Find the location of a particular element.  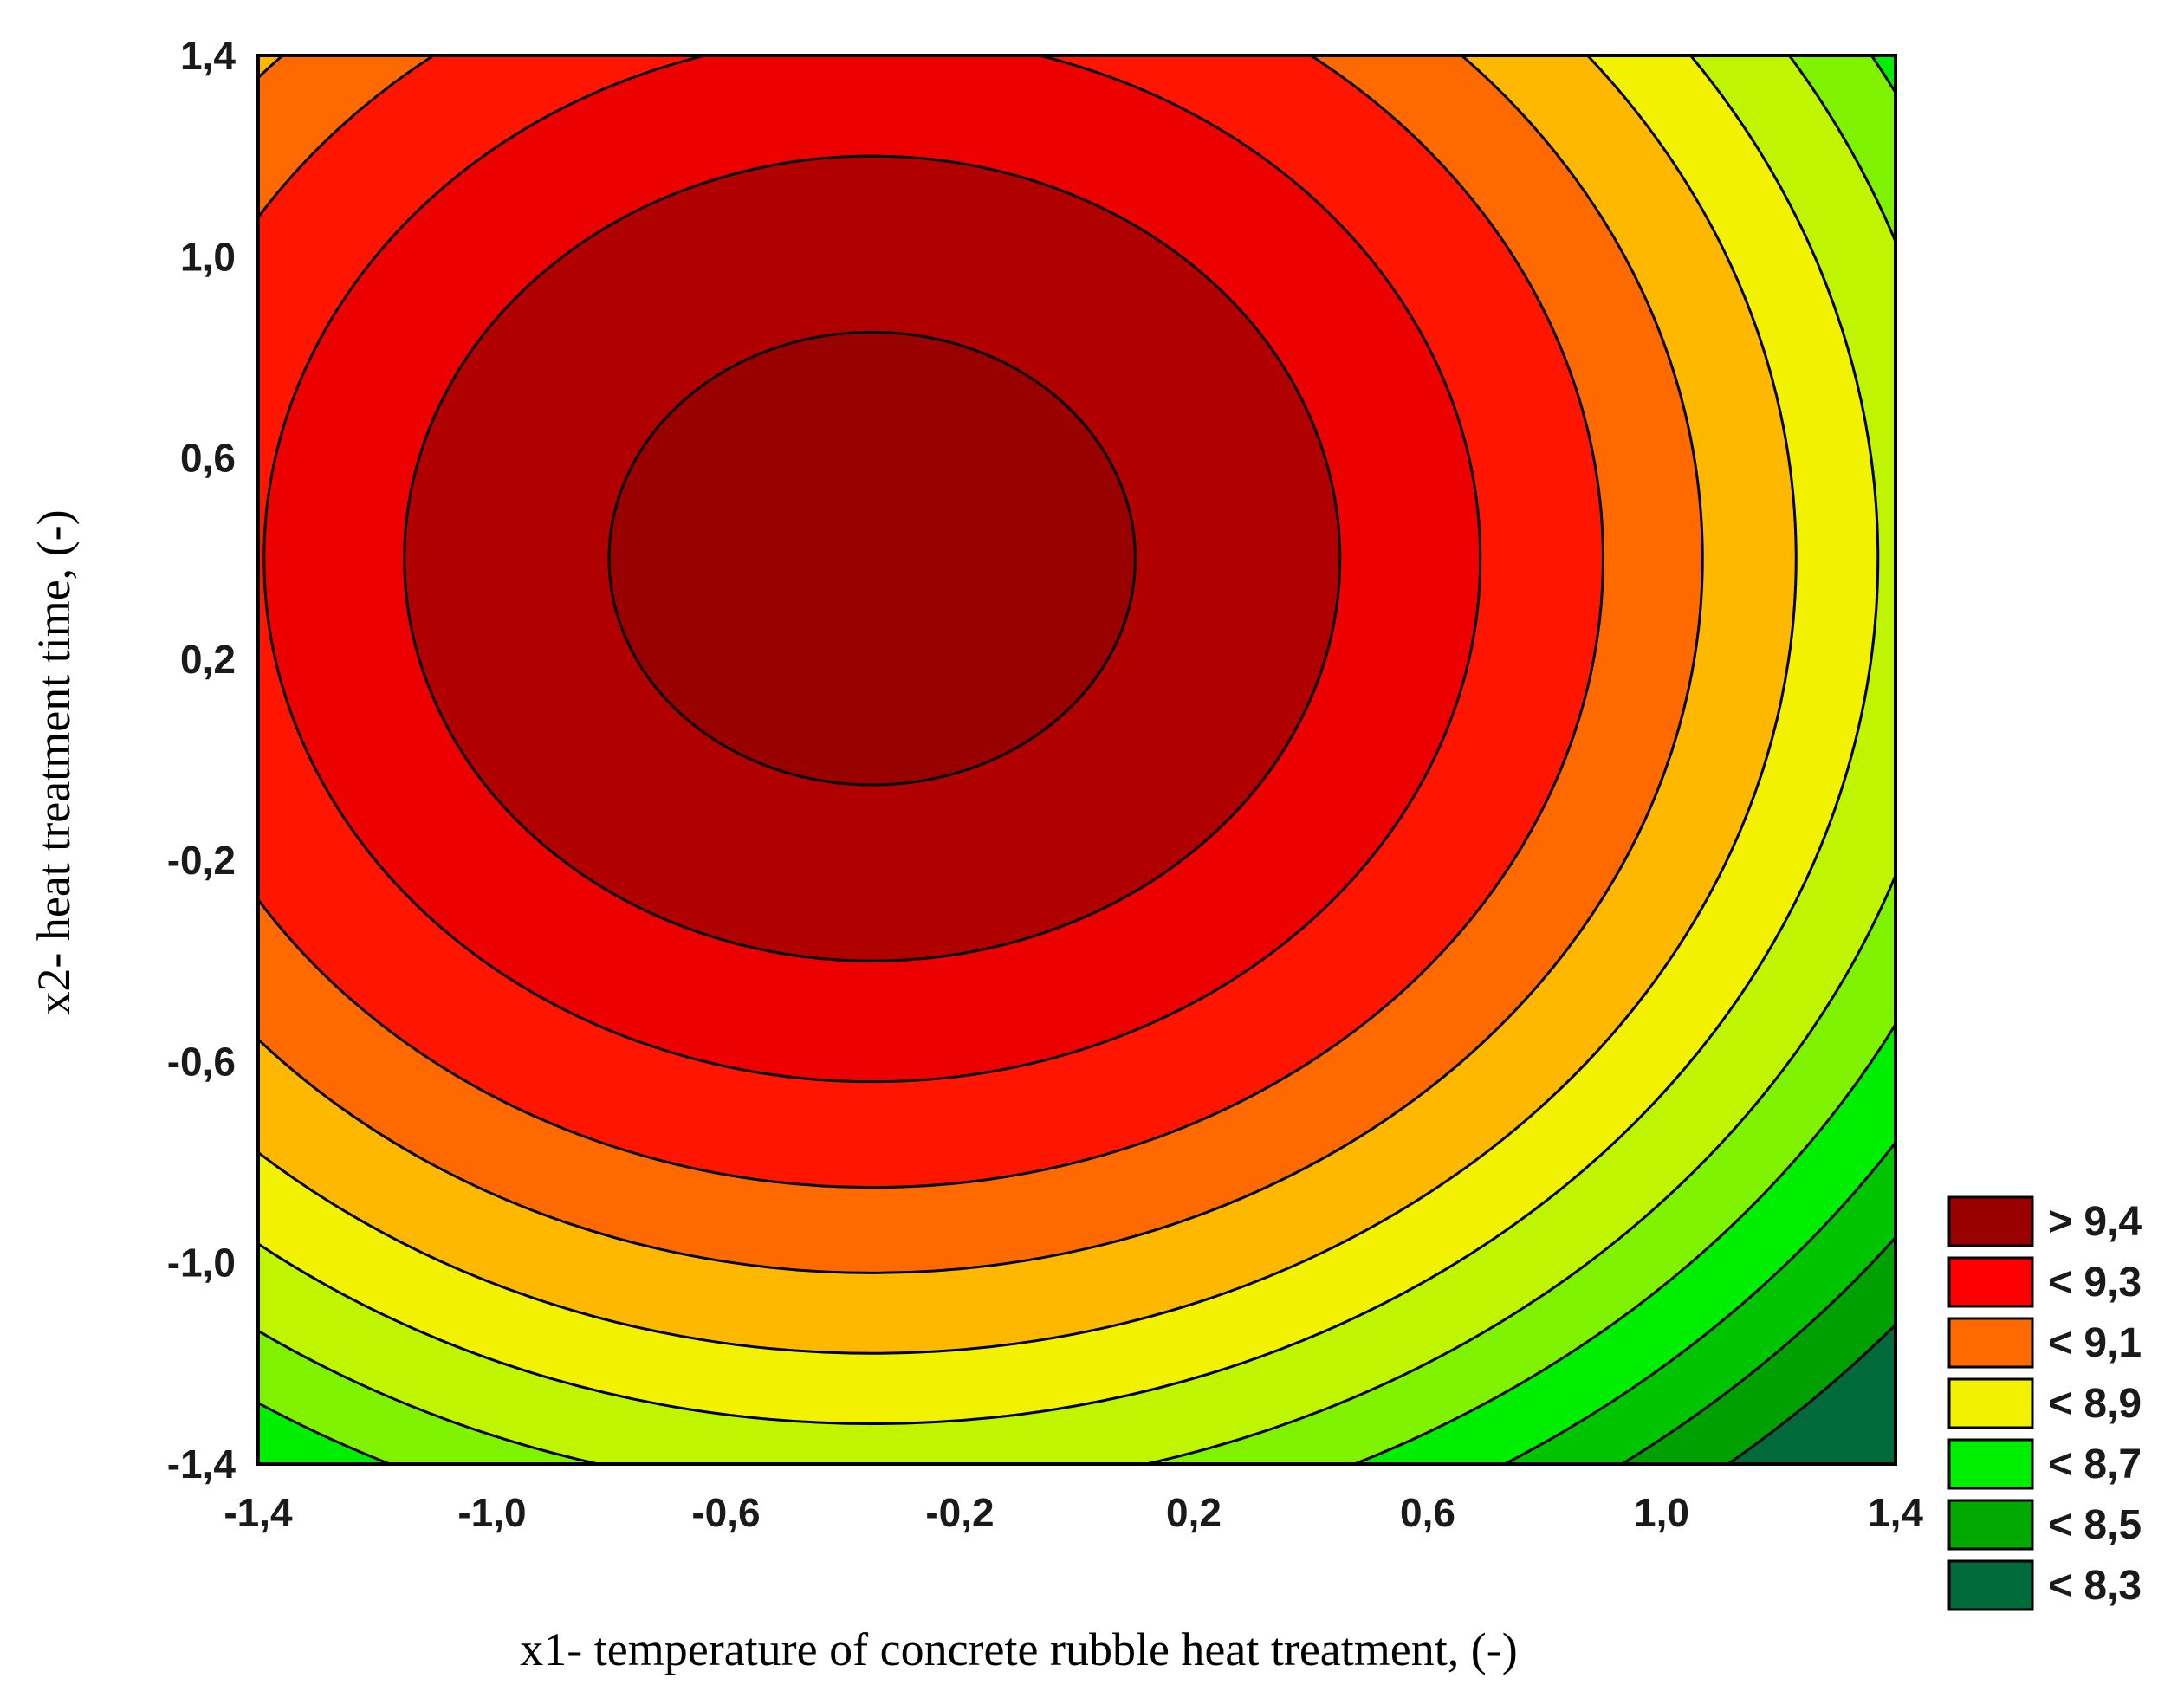

y-tick-label: 1,4 is located at coordinates (208, 55).